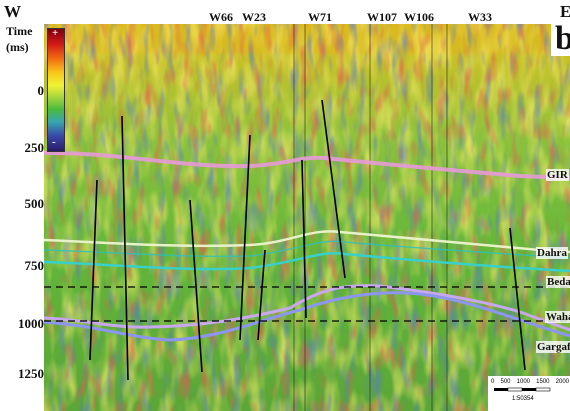 The height and width of the screenshot is (411, 570). What do you see at coordinates (34, 265) in the screenshot?
I see `time-tick: 750` at bounding box center [34, 265].